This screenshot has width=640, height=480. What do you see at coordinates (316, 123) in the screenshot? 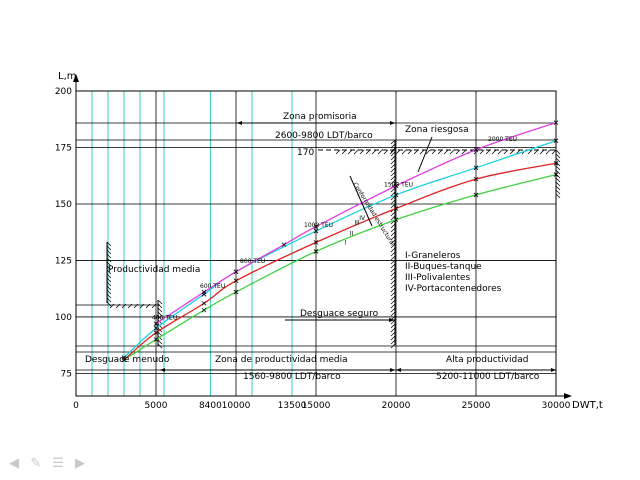
I see `zona-promisoria-arrow` at bounding box center [316, 123].